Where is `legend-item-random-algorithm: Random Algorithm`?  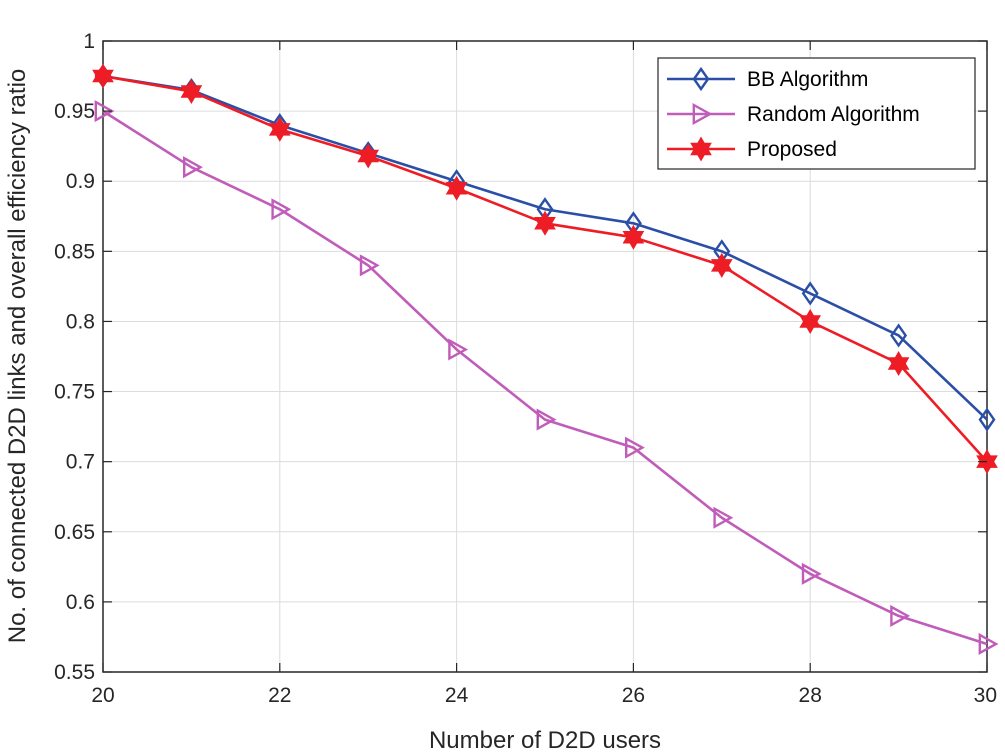
legend-item-random-algorithm: Random Algorithm is located at coordinates (793, 114).